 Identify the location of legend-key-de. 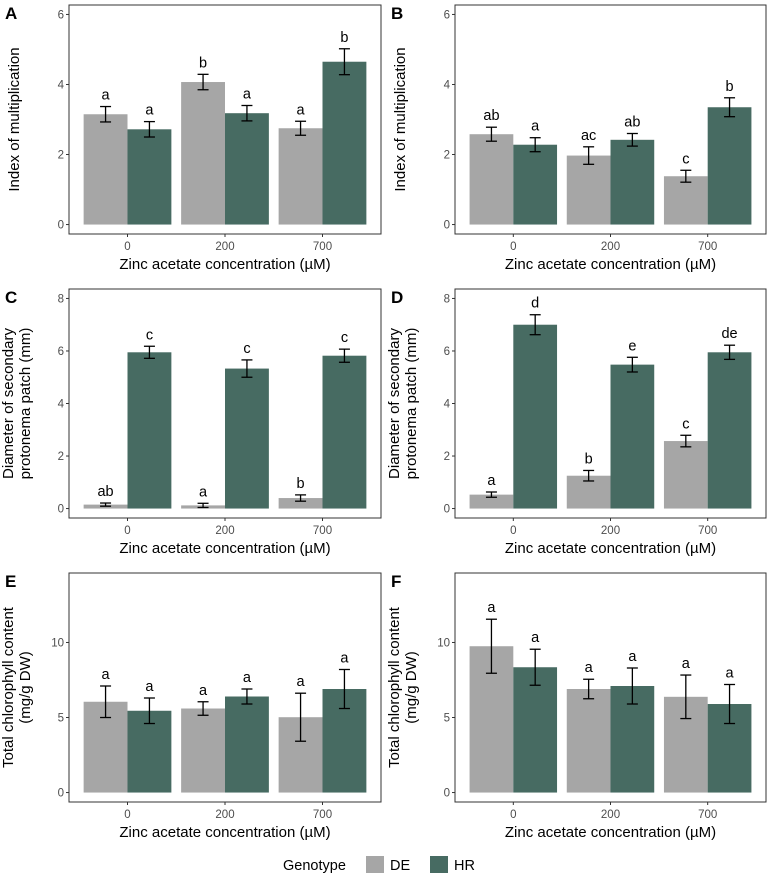
(375, 864).